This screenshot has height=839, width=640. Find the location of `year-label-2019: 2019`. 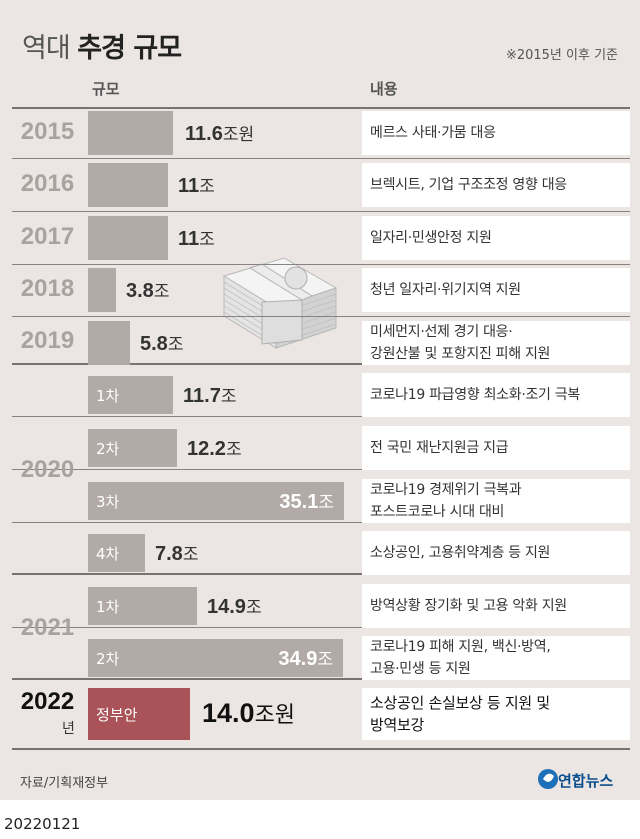

year-label-2019: 2019 is located at coordinates (47, 340).